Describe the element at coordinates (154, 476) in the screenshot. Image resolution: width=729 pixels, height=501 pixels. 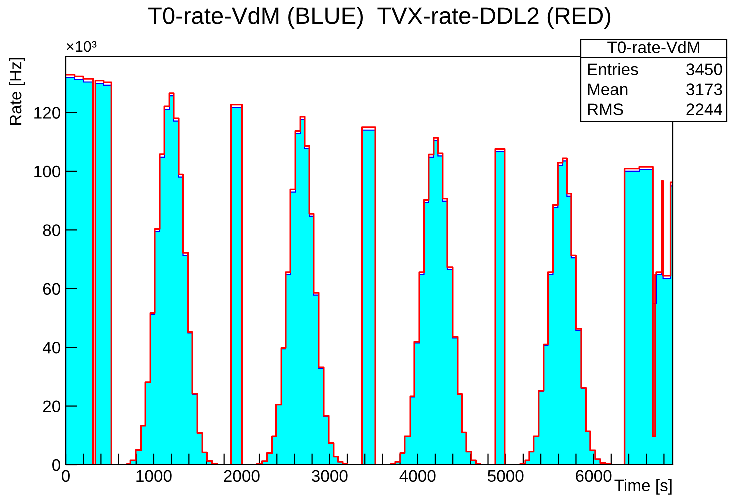
I see `x-tick-label: 1000` at that location.